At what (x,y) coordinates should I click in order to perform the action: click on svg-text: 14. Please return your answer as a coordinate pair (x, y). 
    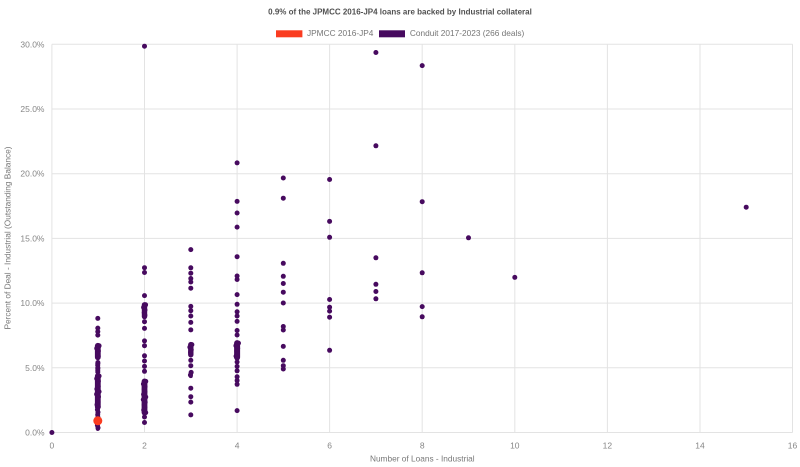
    Looking at the image, I should click on (700, 446).